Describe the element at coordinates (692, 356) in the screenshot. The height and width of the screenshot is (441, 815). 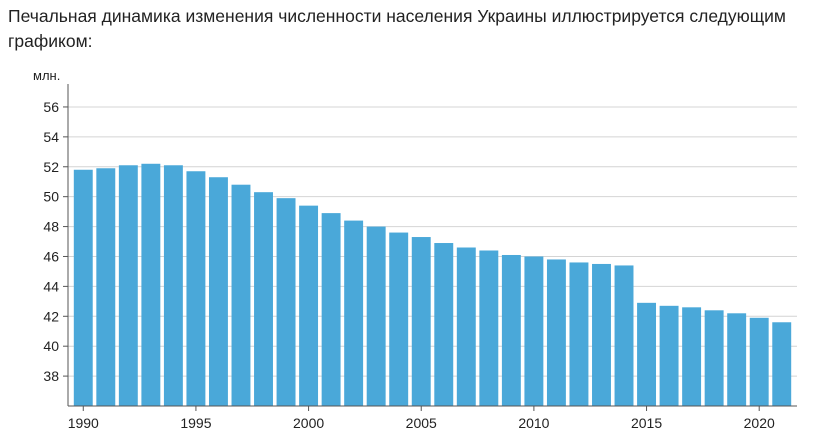
I see `bar-2017` at that location.